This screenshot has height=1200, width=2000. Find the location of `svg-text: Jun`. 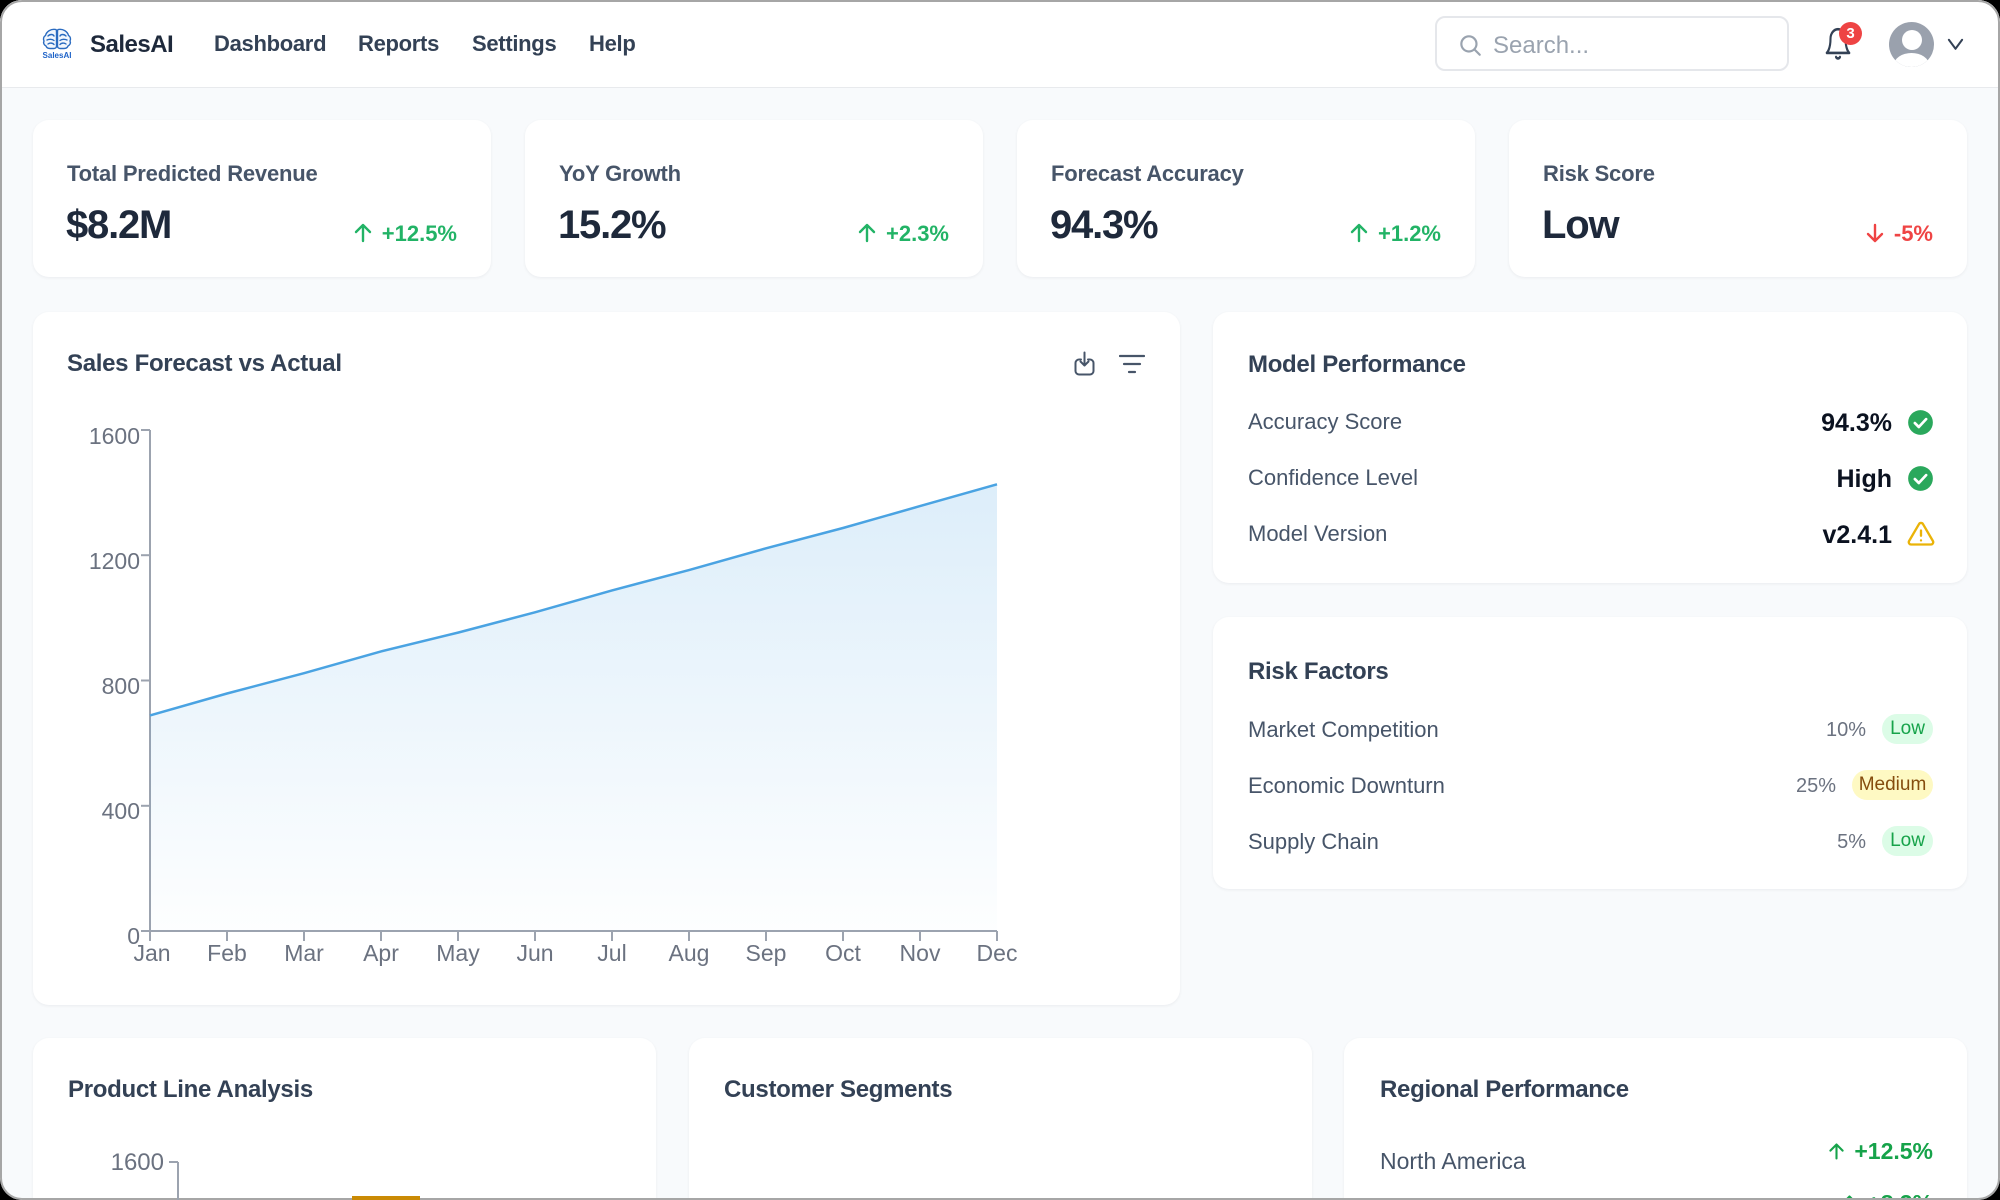

svg-text: Jun is located at coordinates (534, 953).